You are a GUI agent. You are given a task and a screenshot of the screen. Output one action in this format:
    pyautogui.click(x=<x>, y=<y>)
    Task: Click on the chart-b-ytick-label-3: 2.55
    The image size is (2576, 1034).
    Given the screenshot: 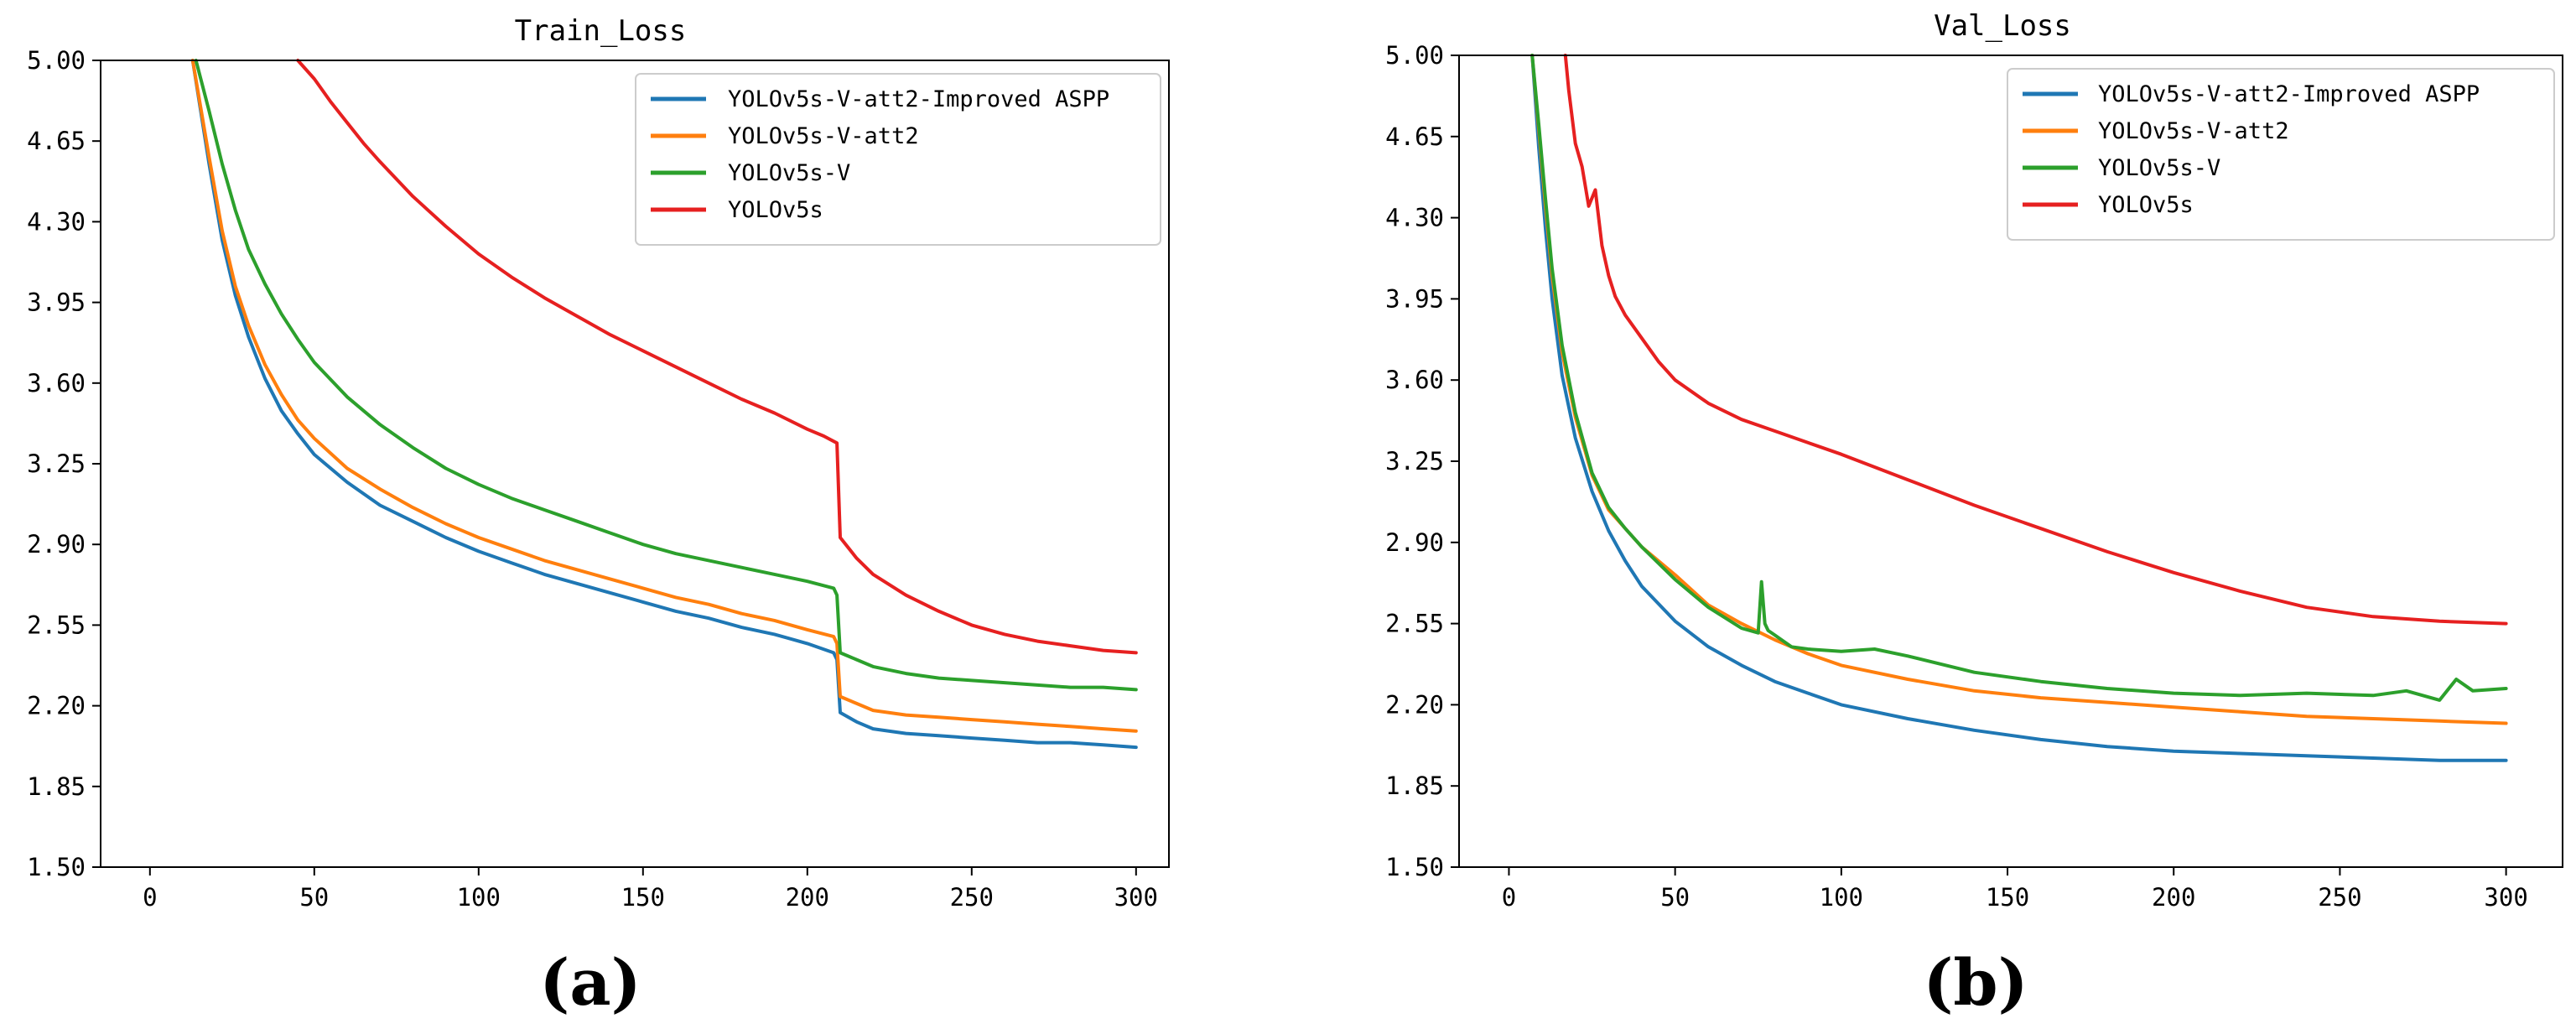 What is the action you would take?
    pyautogui.click(x=1414, y=624)
    